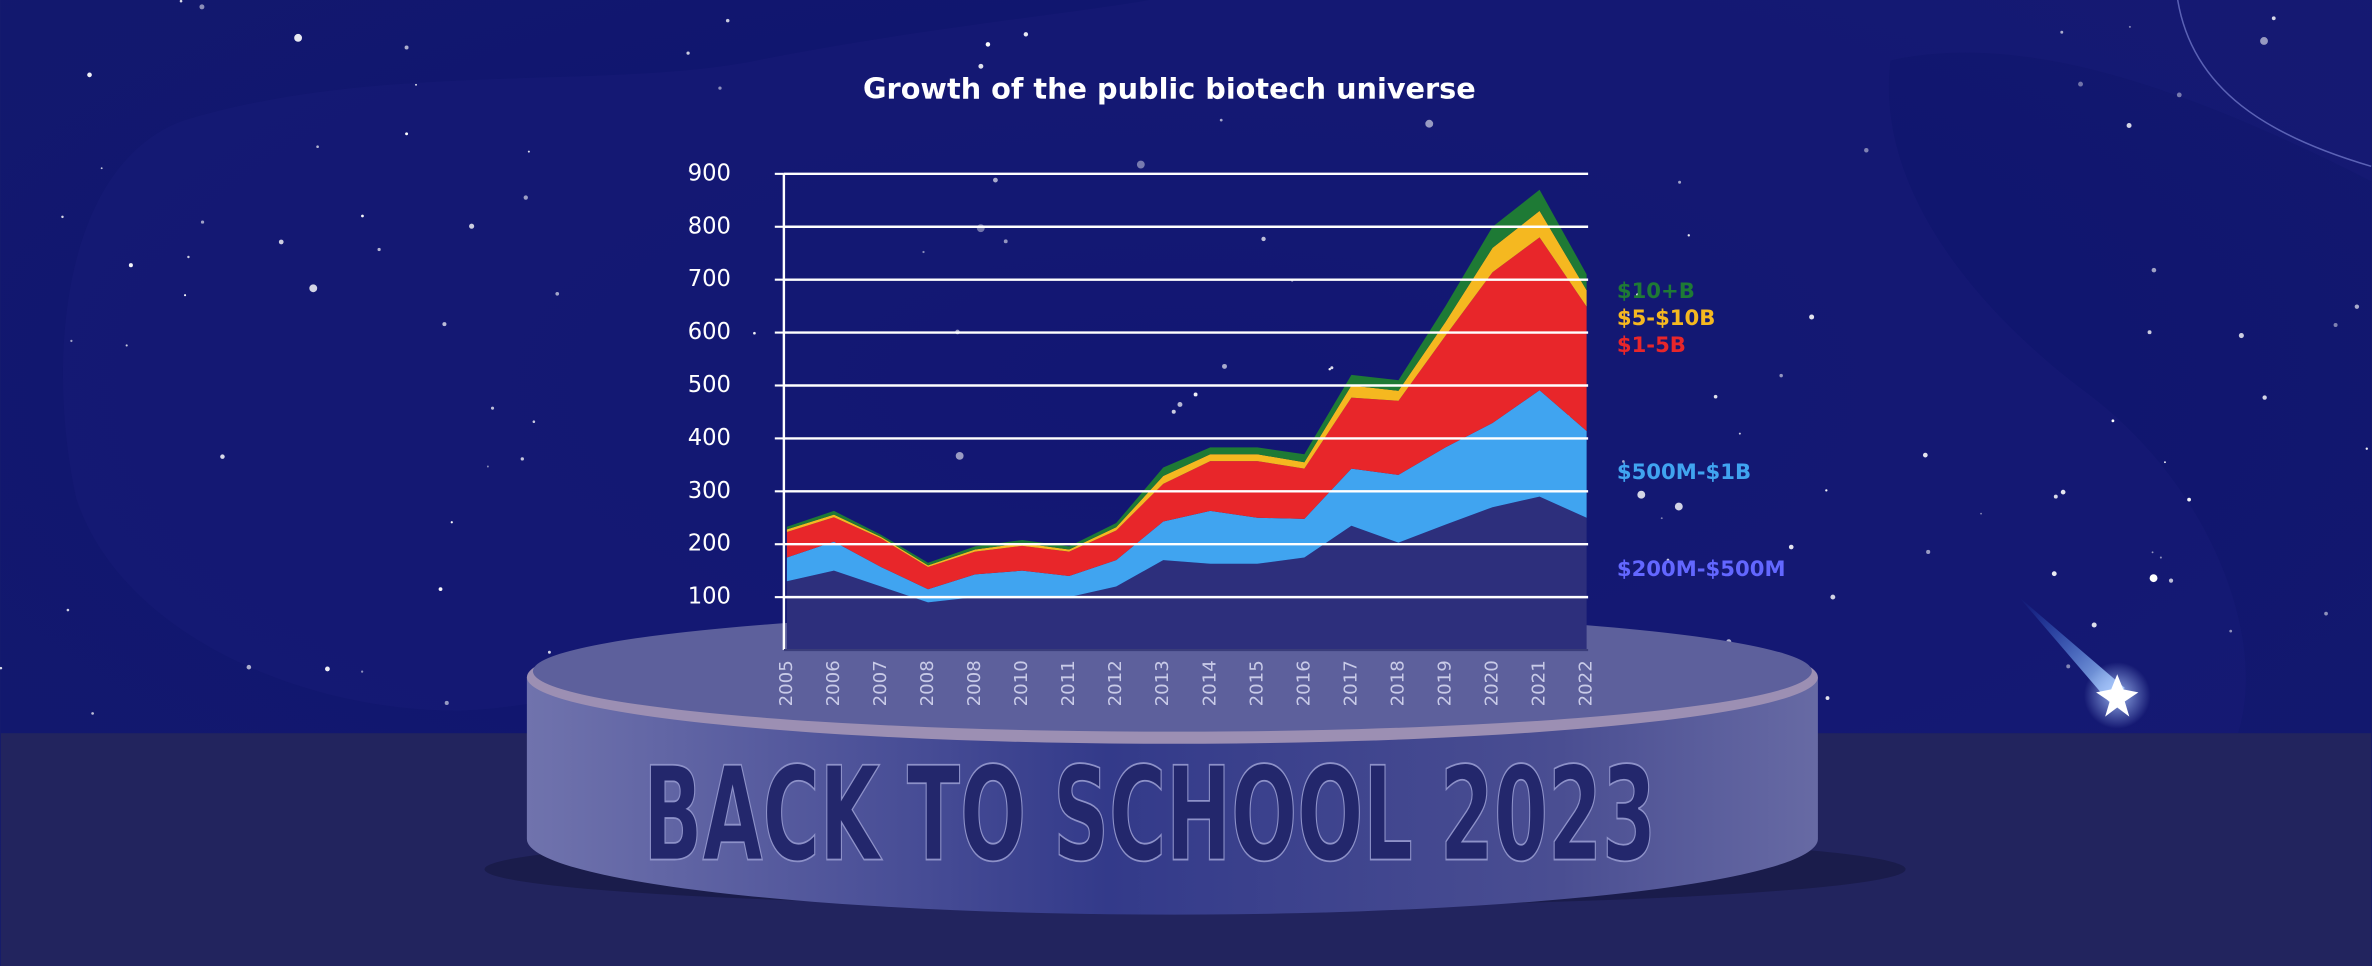 The height and width of the screenshot is (966, 2372). What do you see at coordinates (1021, 683) in the screenshot?
I see `x-tick-label: 2010` at bounding box center [1021, 683].